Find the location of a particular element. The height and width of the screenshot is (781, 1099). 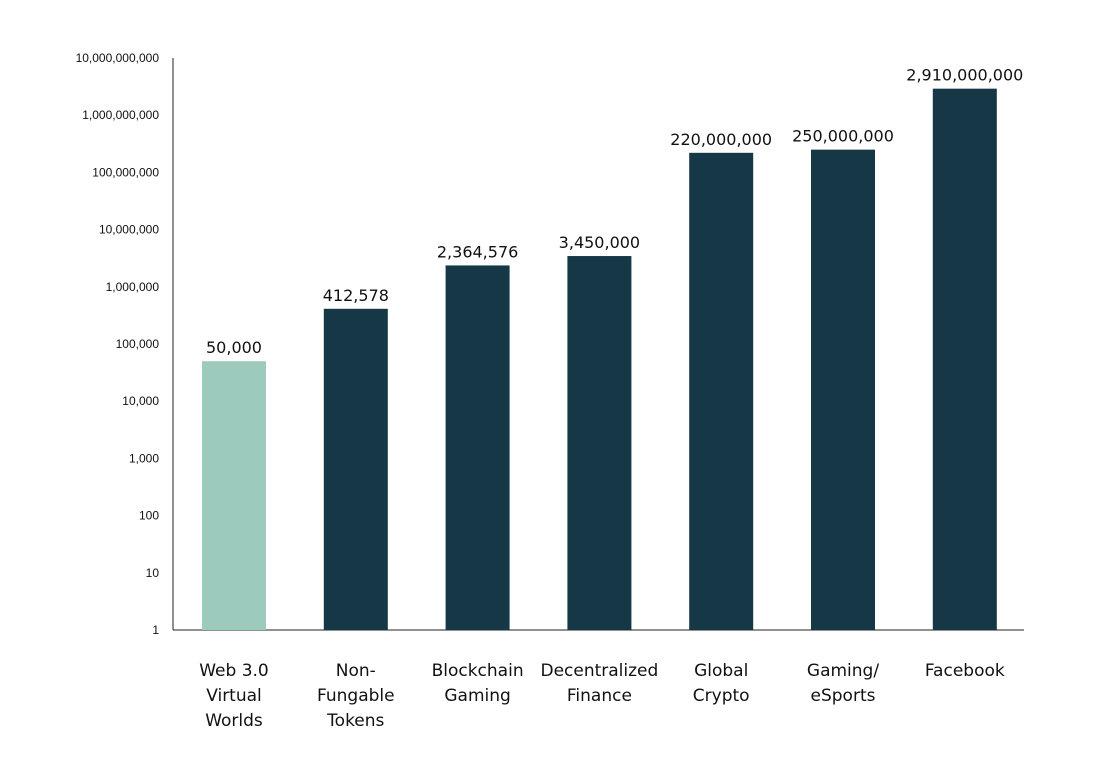

data-label: 3,450,000 is located at coordinates (599, 242).